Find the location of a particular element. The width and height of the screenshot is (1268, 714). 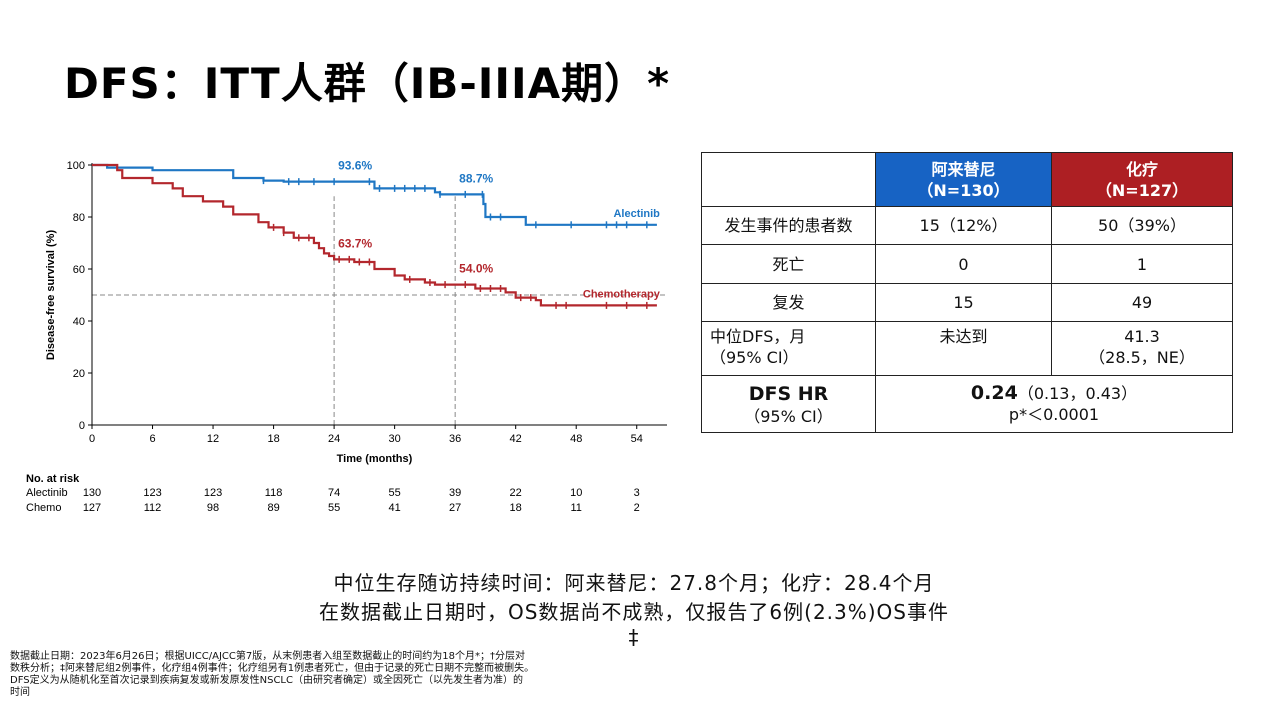

risk-count: 18 is located at coordinates (516, 508).